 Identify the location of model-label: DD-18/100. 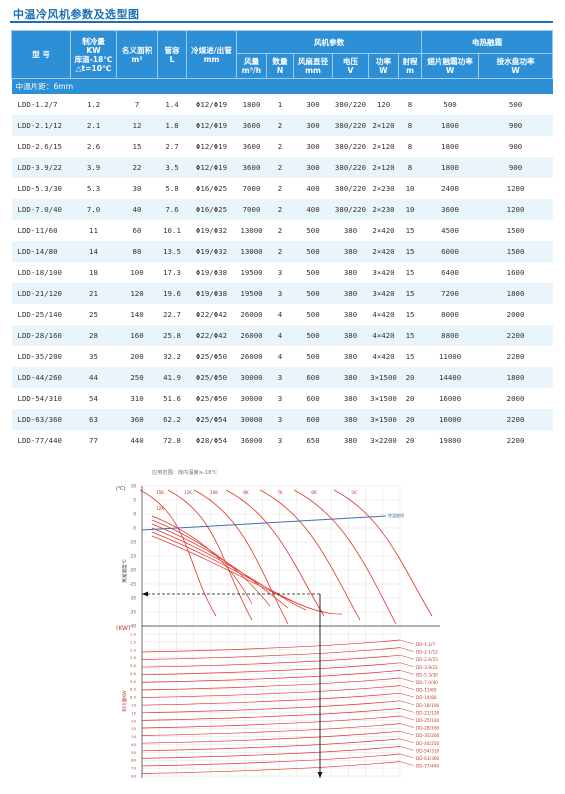
(428, 706).